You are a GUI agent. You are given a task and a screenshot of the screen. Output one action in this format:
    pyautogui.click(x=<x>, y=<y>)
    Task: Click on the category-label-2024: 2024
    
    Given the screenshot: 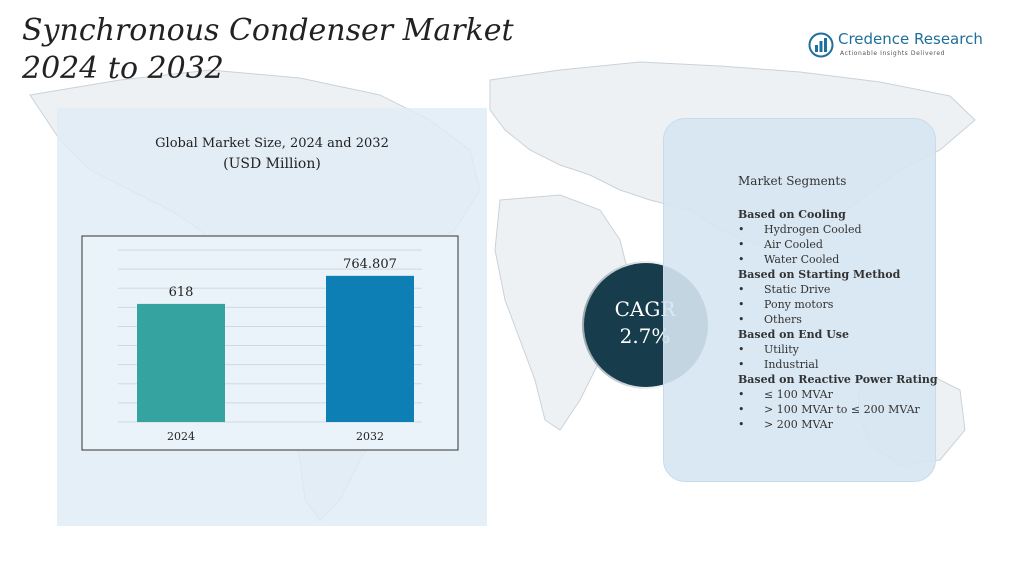 What is the action you would take?
    pyautogui.click(x=181, y=436)
    